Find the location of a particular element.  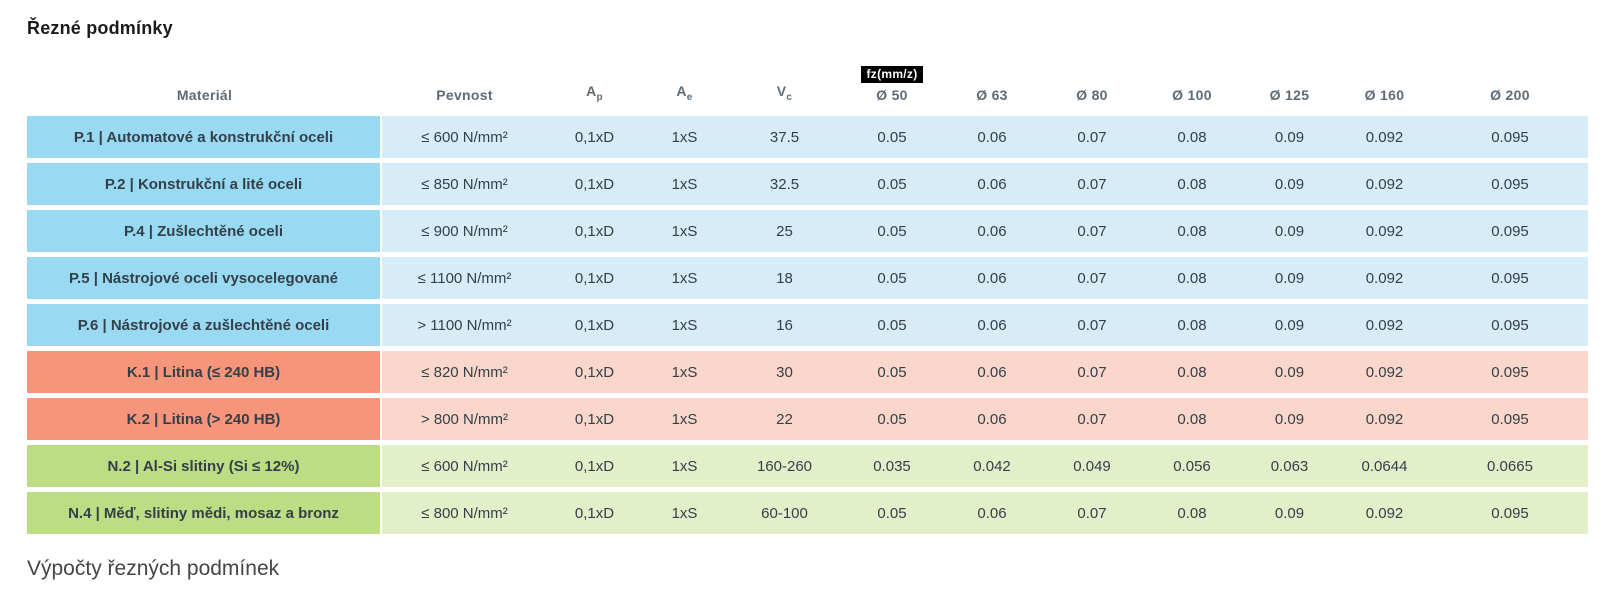

value-cell: 0.0644 is located at coordinates (1384, 466).